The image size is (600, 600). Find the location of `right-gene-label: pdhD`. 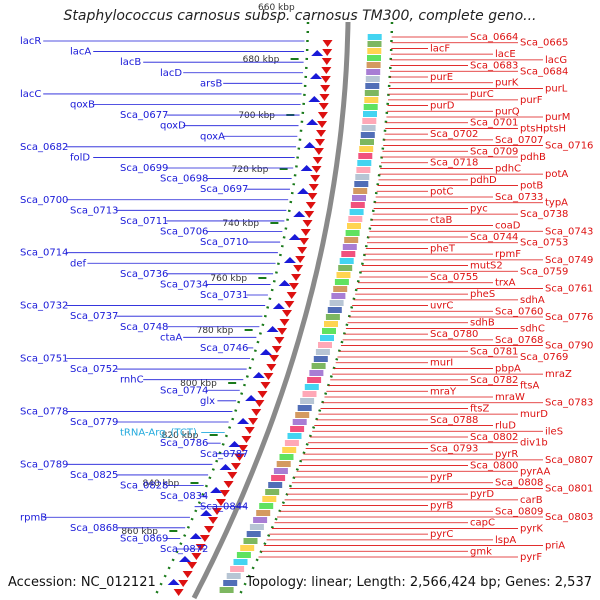

right-gene-label: pdhD is located at coordinates (483, 180).